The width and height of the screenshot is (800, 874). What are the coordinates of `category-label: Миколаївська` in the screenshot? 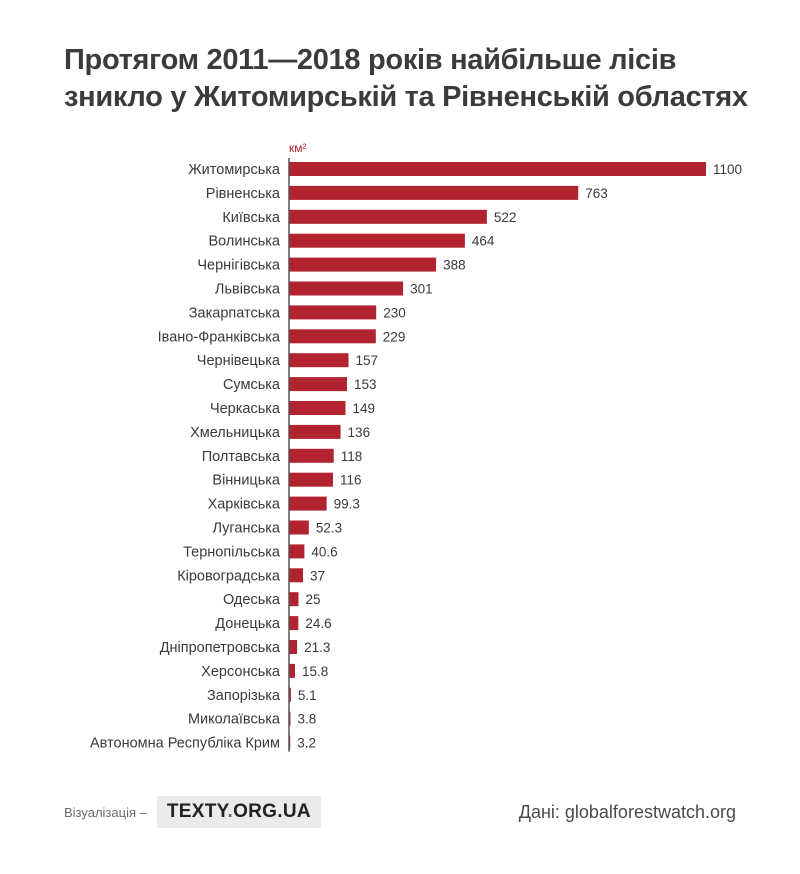 It's located at (234, 720).